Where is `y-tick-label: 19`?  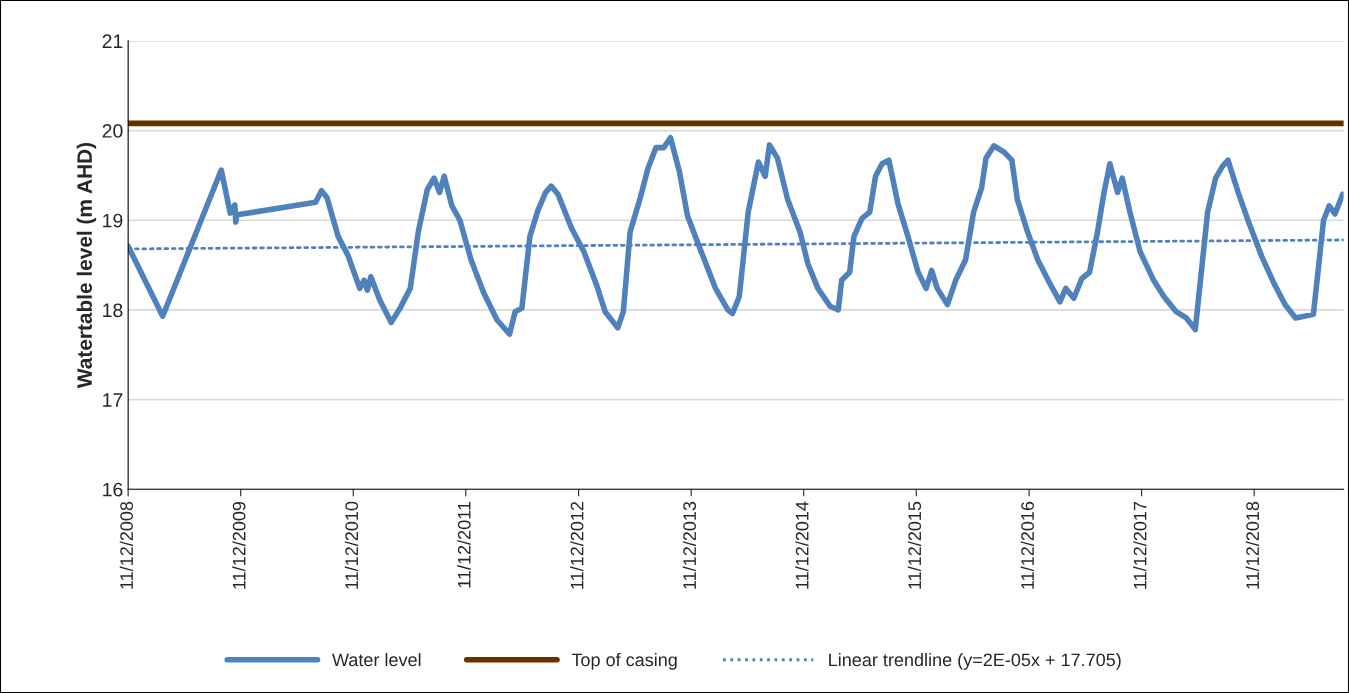 y-tick-label: 19 is located at coordinates (113, 220).